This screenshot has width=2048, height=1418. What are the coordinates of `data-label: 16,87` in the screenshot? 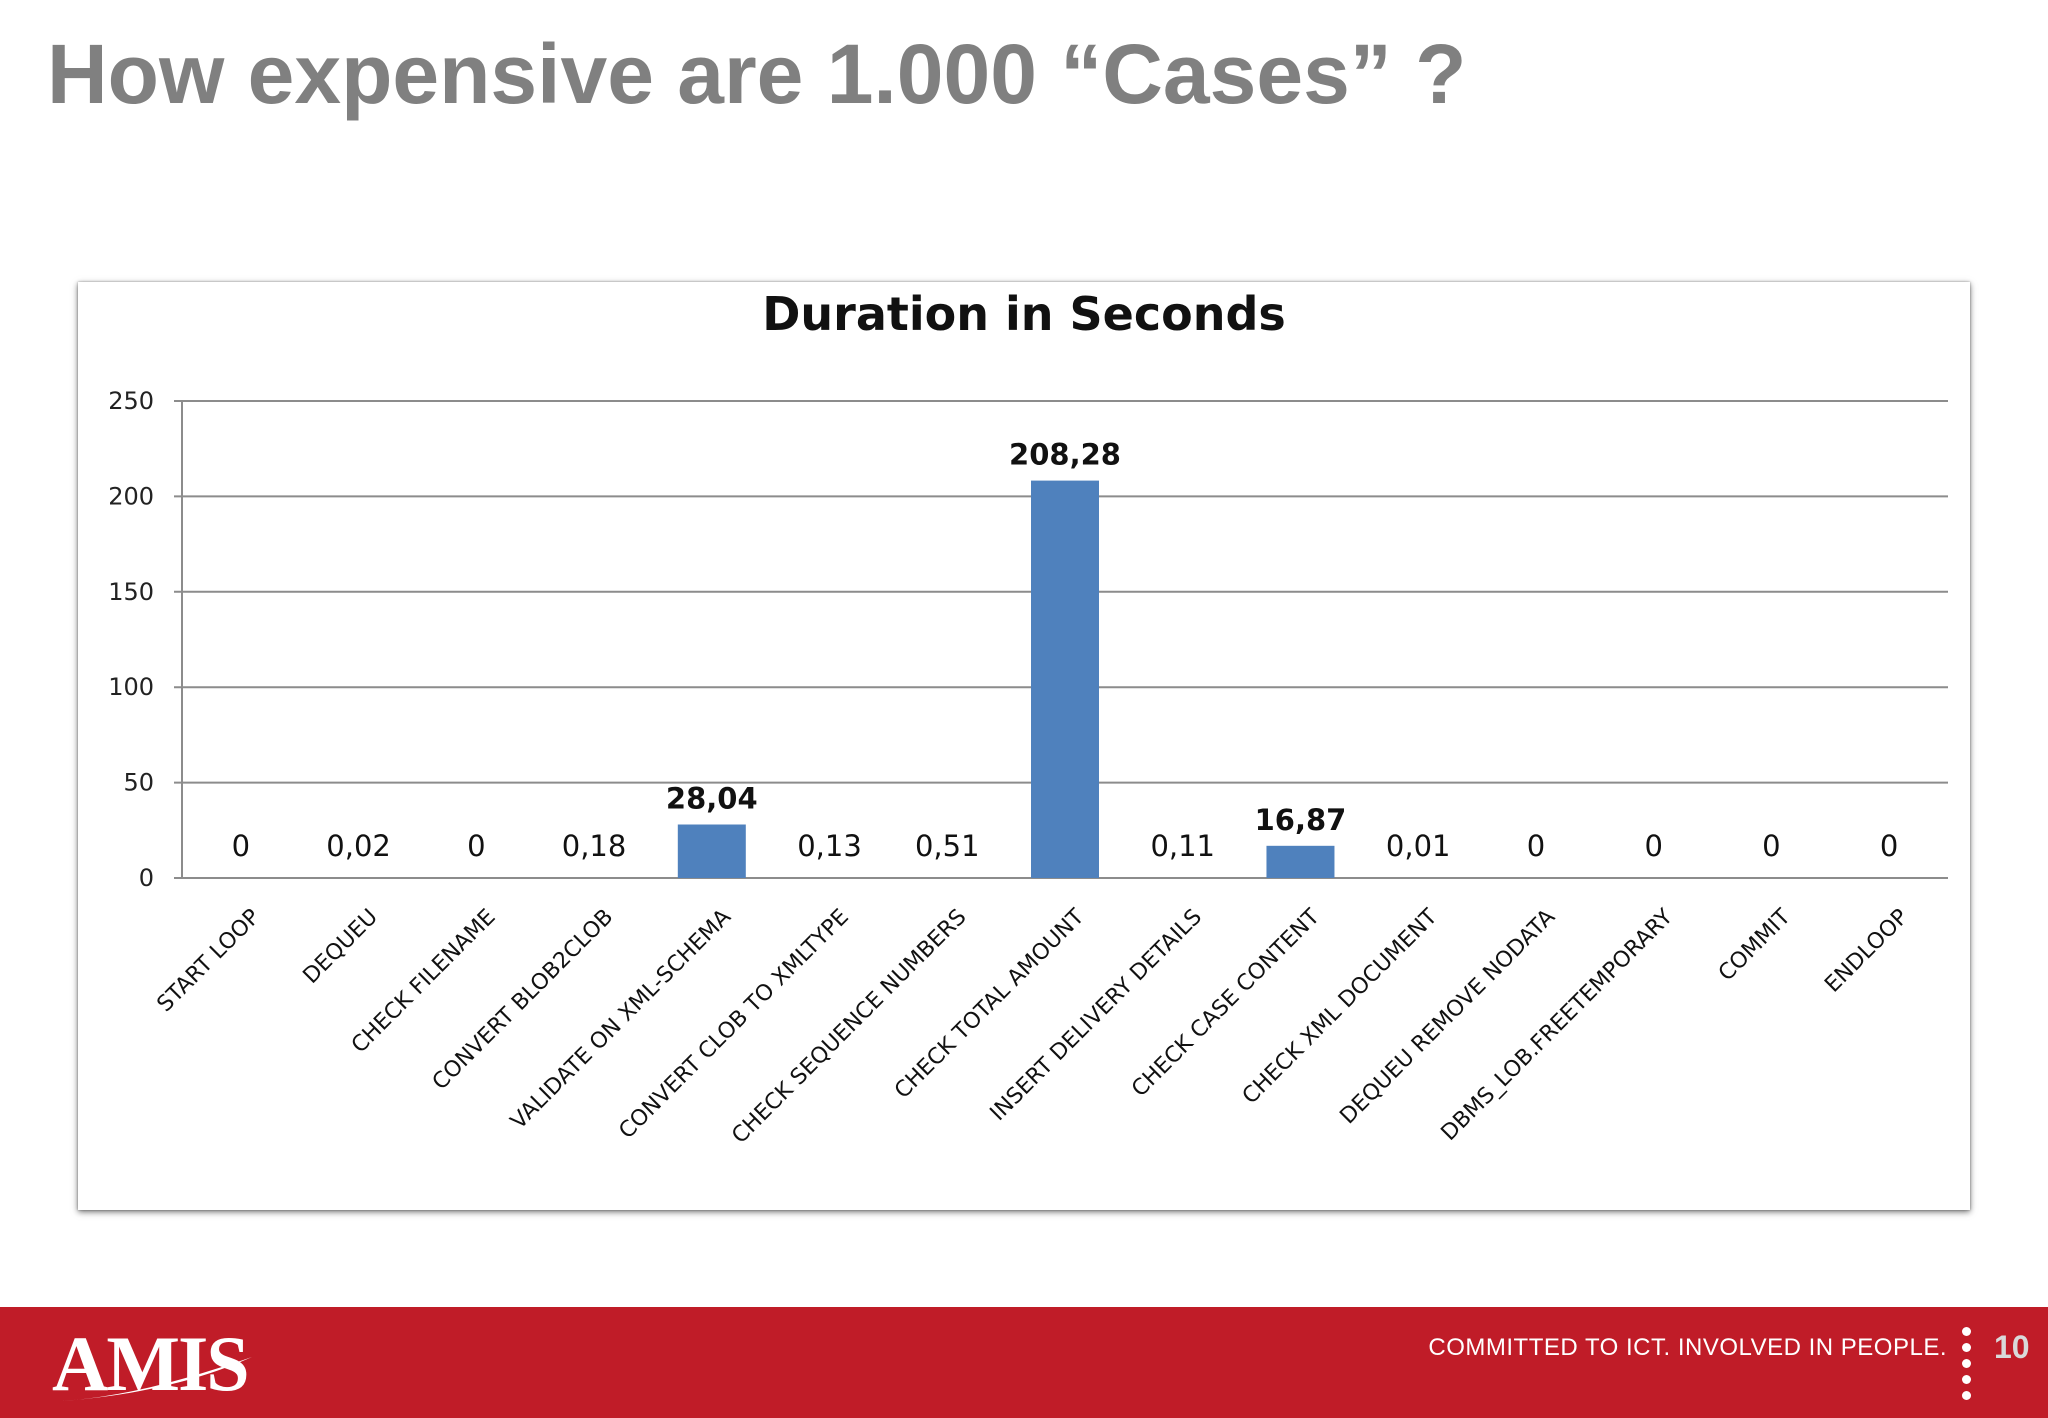 It's located at (1301, 820).